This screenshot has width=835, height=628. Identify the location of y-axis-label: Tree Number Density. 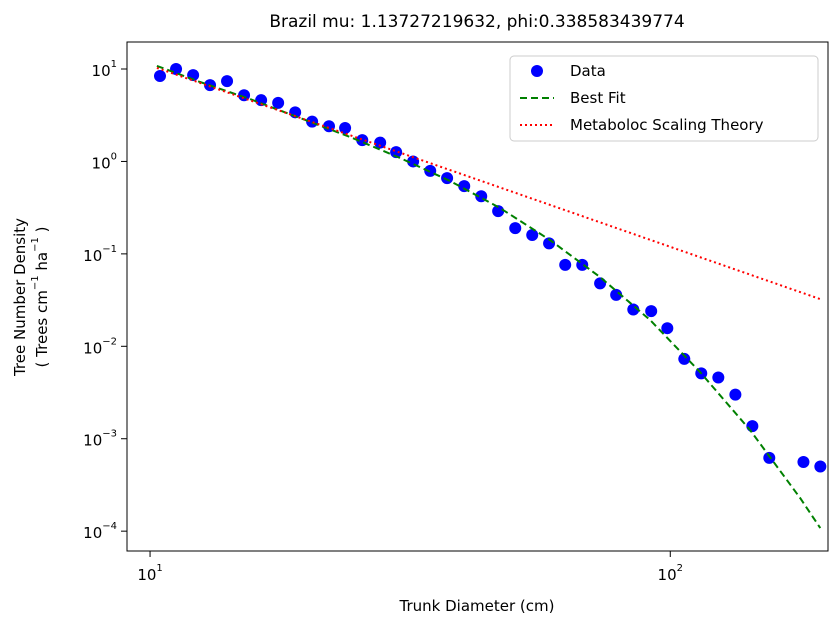
(20, 297).